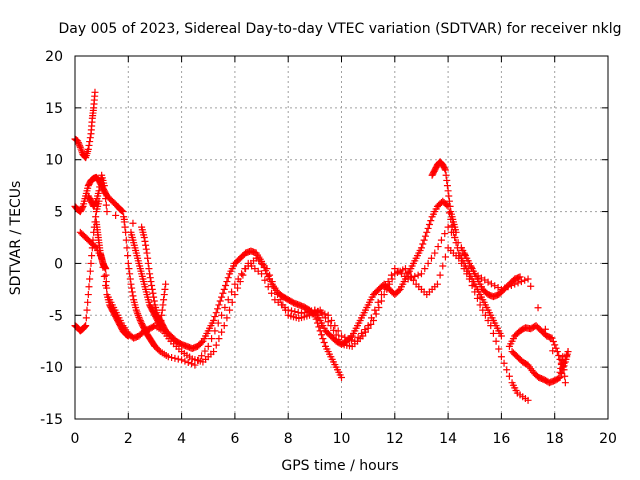 The image size is (640, 480). Describe the element at coordinates (75, 439) in the screenshot. I see `x-tick-label-0: 0` at that location.